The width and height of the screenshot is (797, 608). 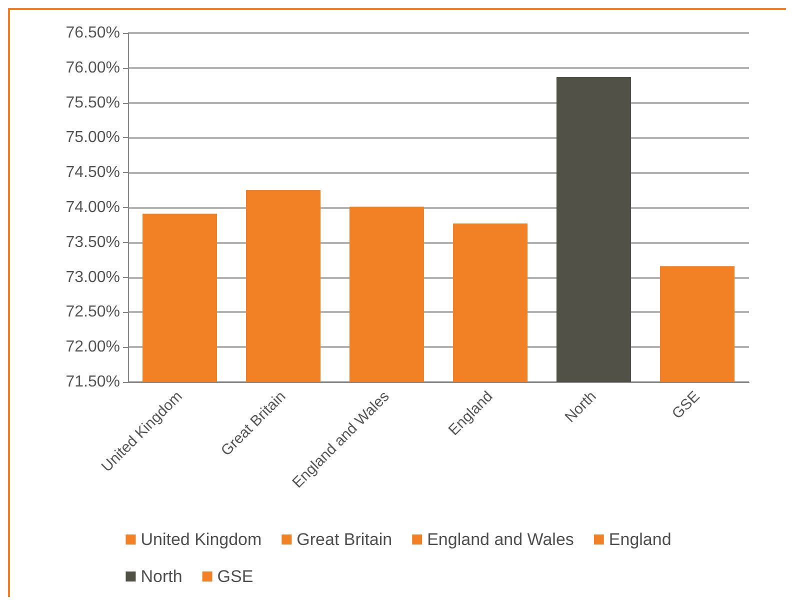 What do you see at coordinates (93, 67) in the screenshot?
I see `y-tick-label: 76.00%` at bounding box center [93, 67].